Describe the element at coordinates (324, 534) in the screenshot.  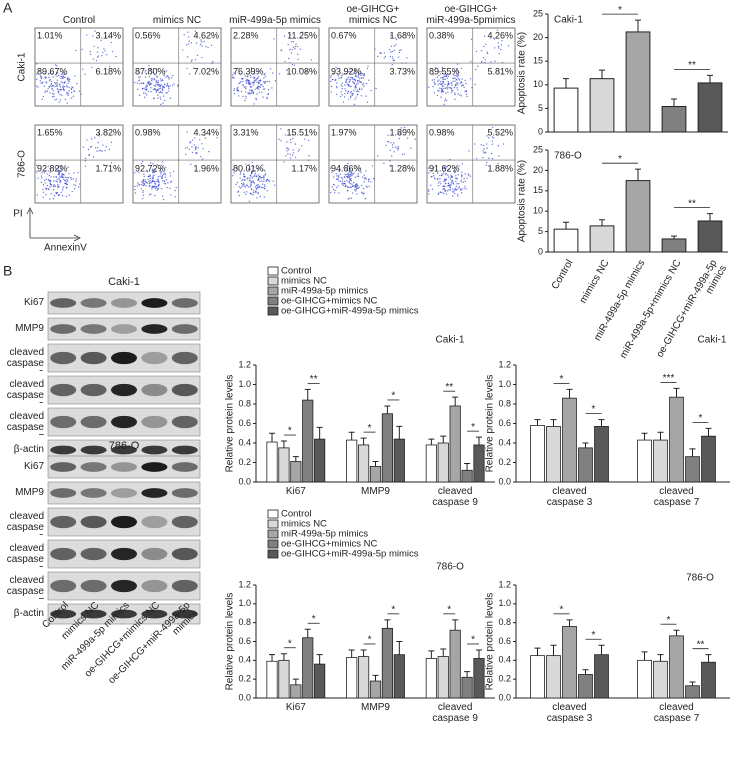
I see `legend-label: miR-499a-5p mimics` at that location.